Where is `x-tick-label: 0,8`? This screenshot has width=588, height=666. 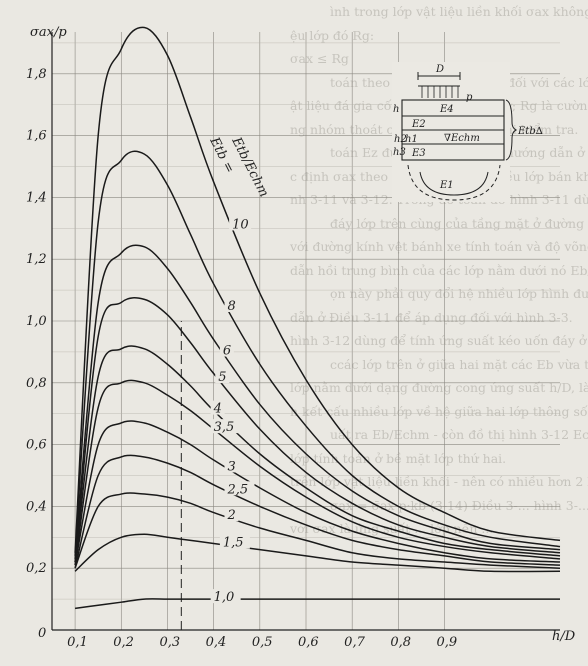
x-tick-label: 0,8 is located at coordinates (400, 642).